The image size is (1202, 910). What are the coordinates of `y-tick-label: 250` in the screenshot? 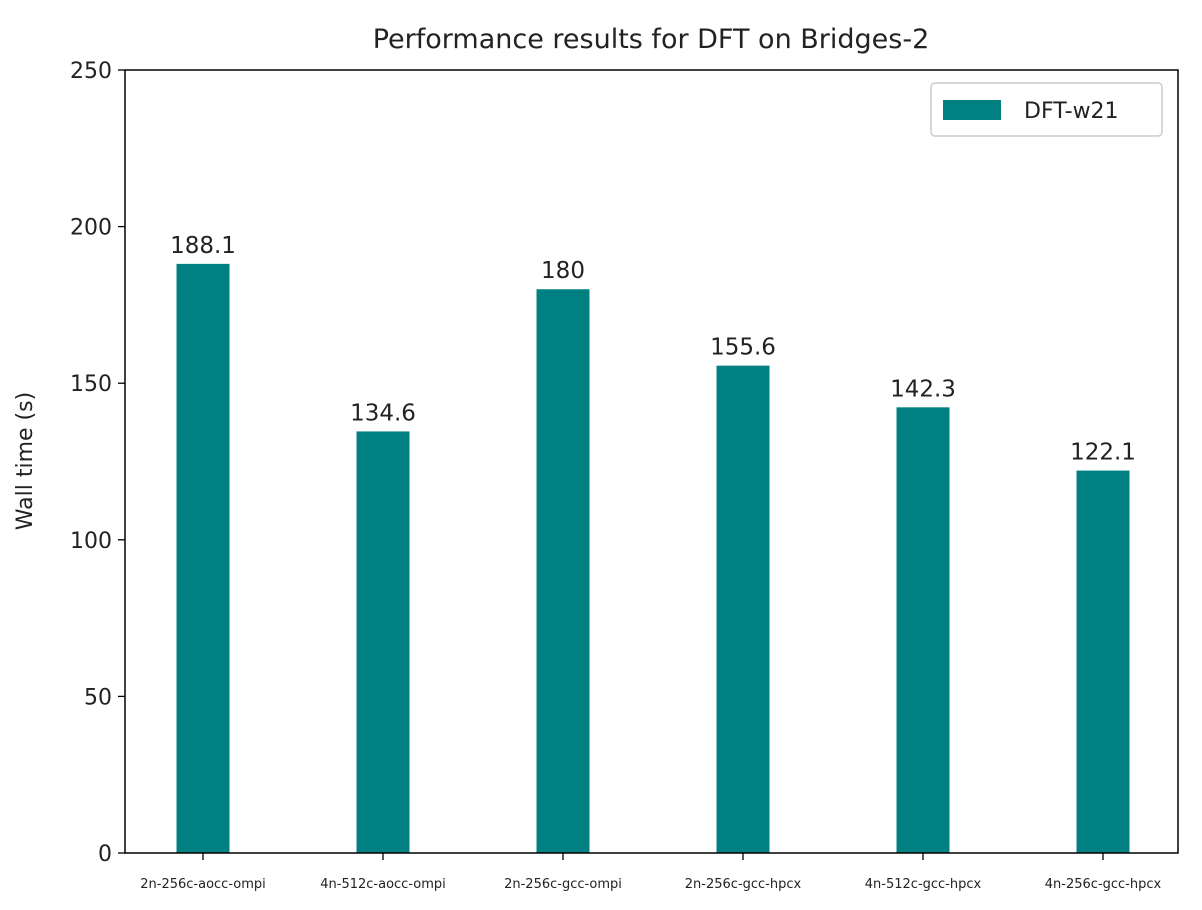 It's located at (91, 71).